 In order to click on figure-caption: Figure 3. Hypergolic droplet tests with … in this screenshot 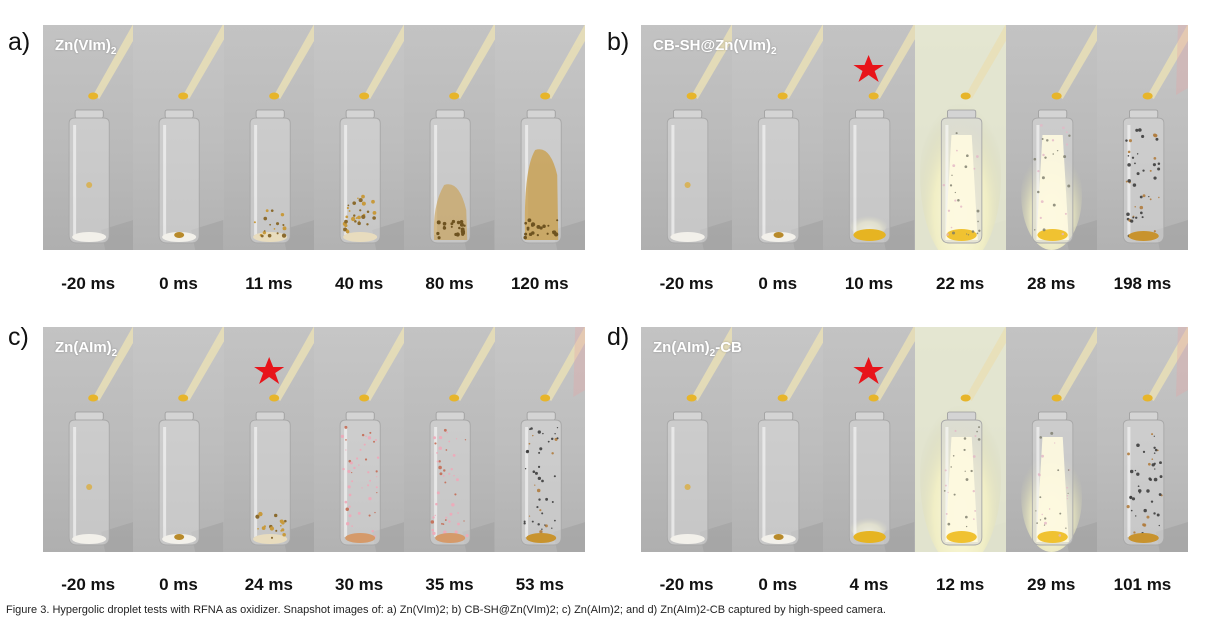, I will do `click(446, 610)`.